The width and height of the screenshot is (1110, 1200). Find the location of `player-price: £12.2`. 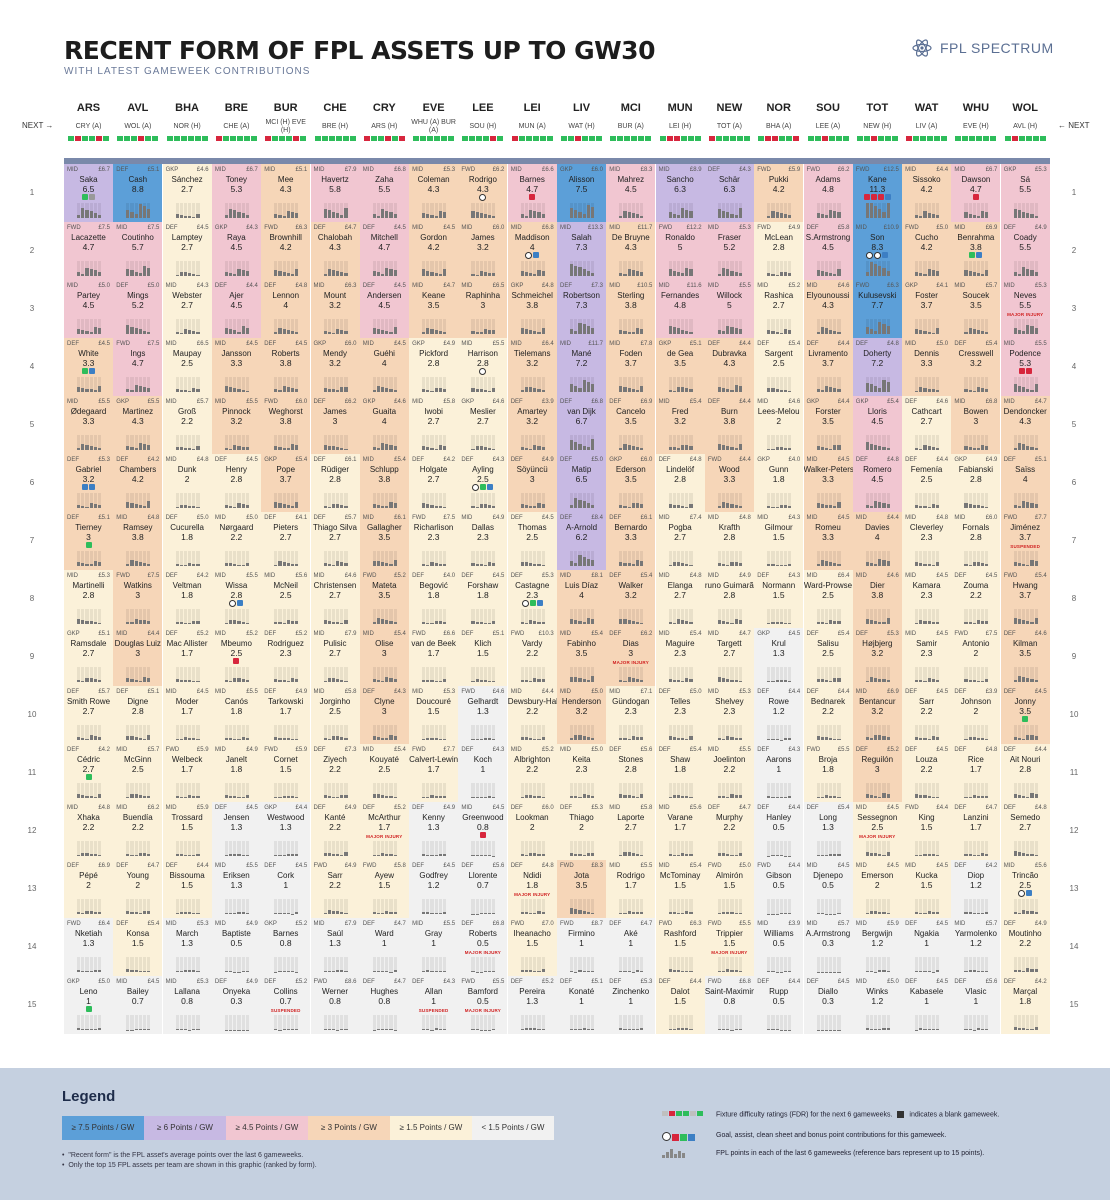

player-price: £12.2 is located at coordinates (694, 228).